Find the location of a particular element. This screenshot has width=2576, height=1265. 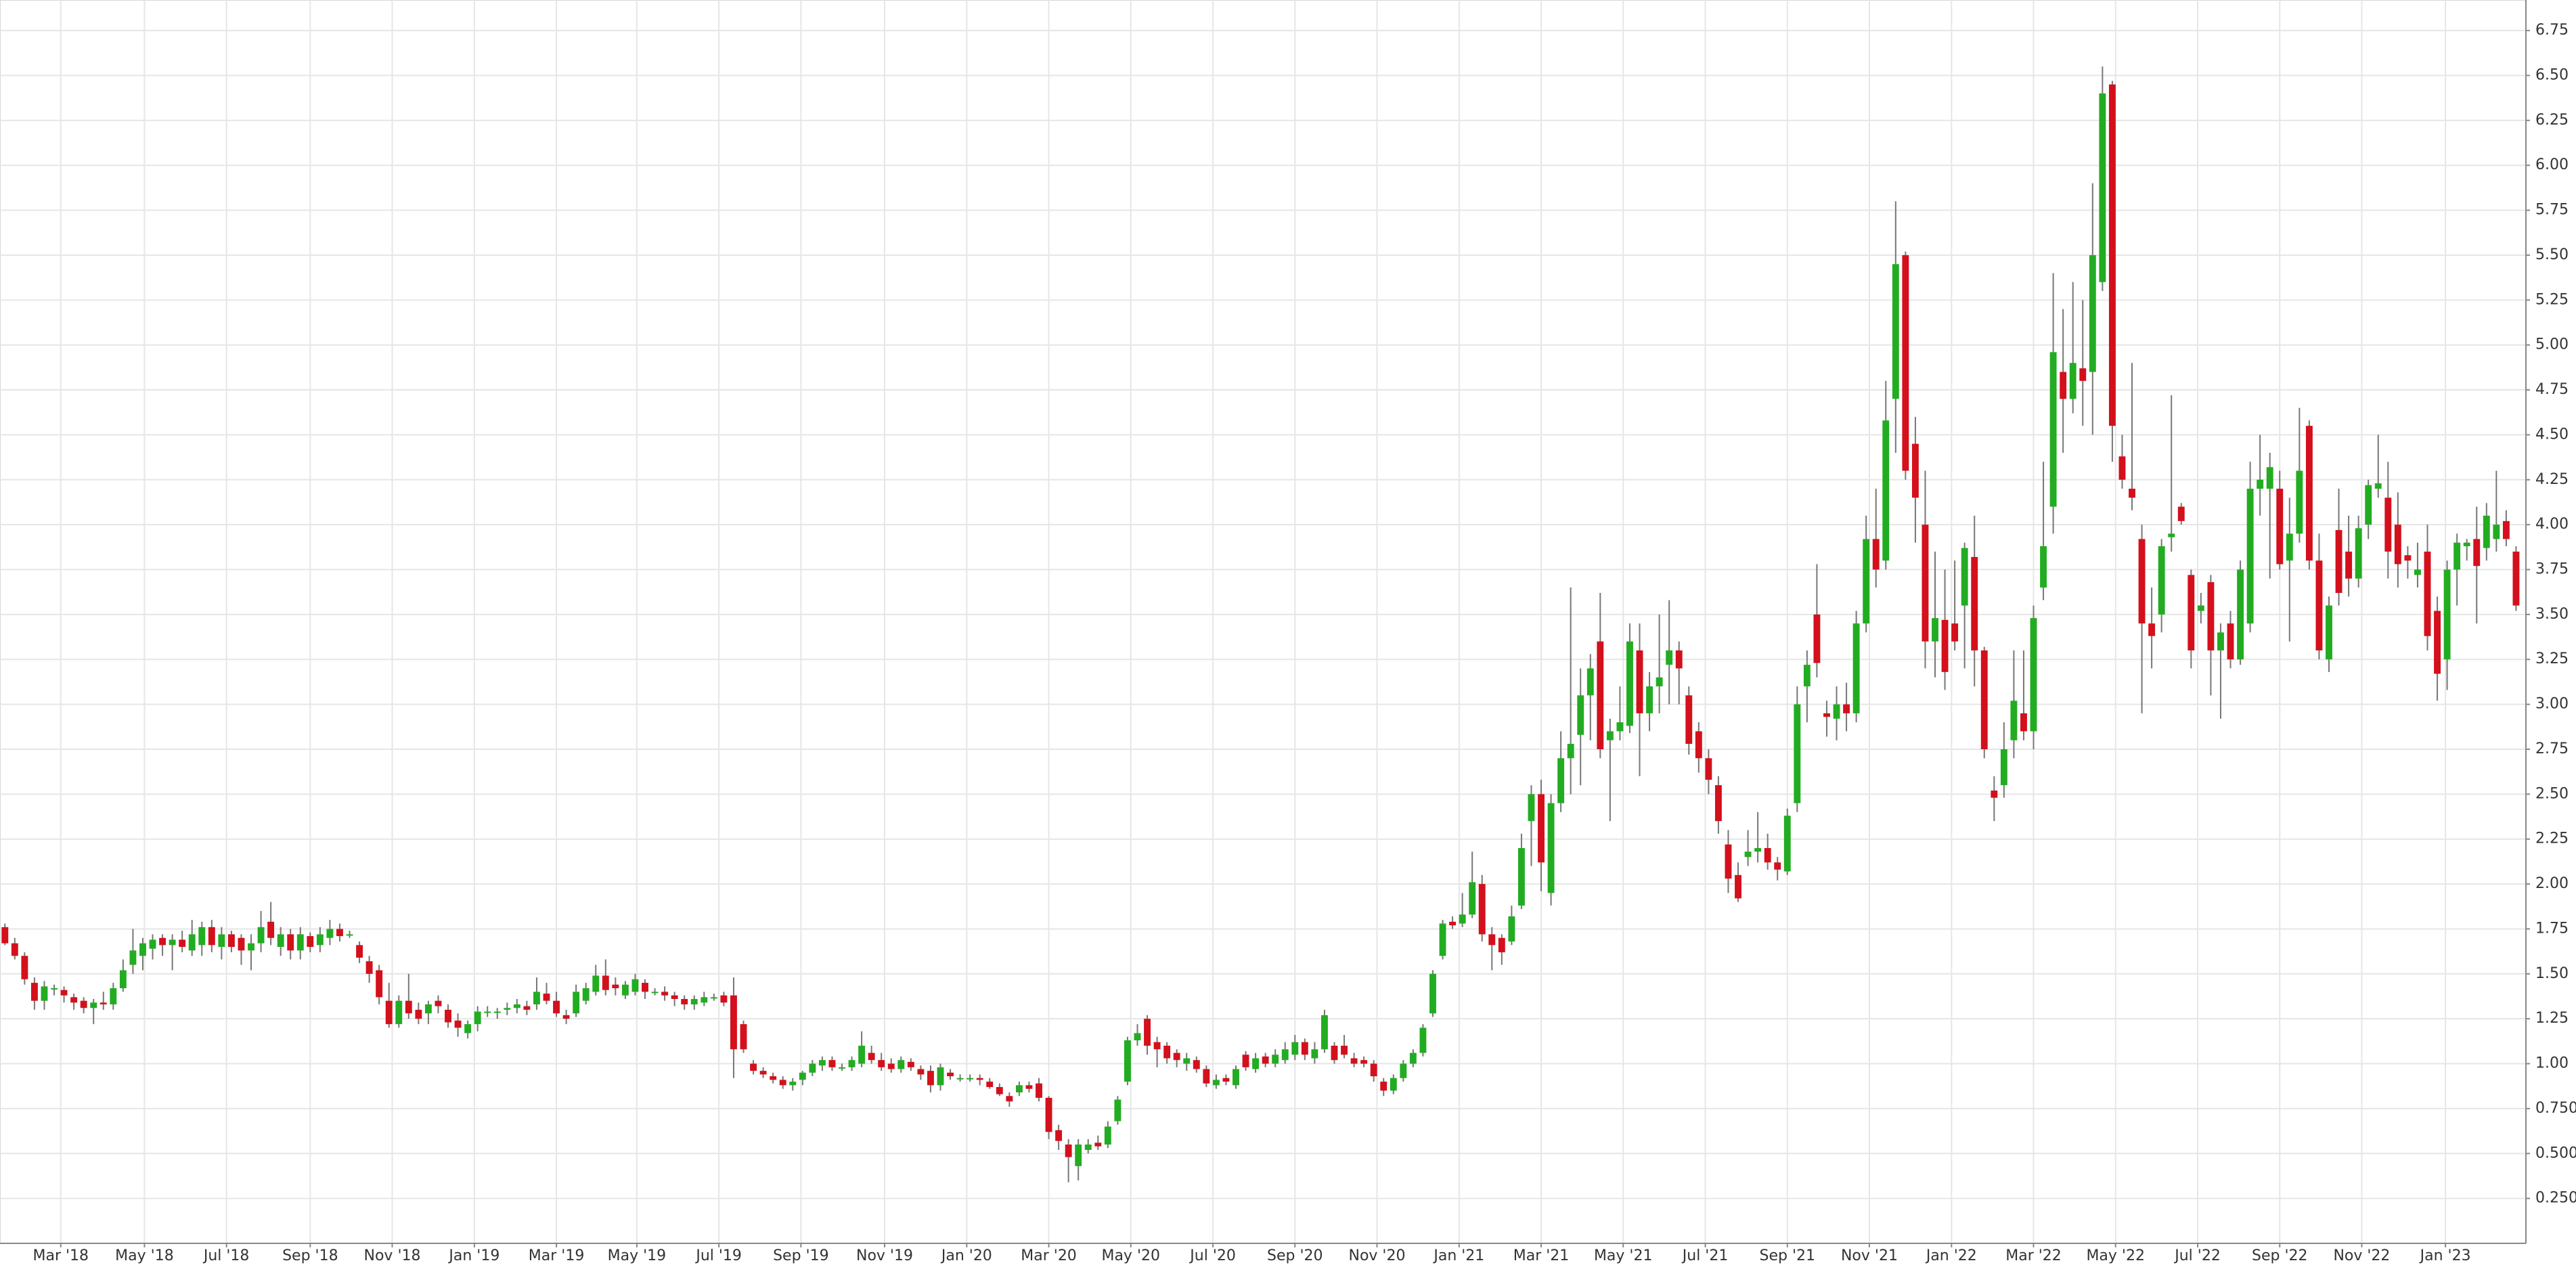

x-tick-label: May '18 is located at coordinates (144, 1255).